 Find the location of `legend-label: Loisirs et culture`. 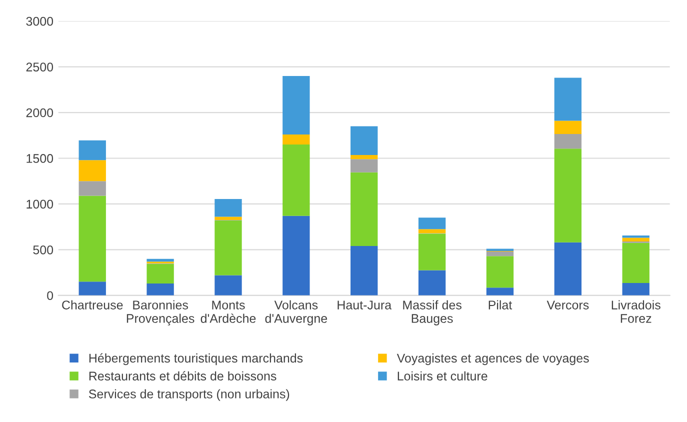

legend-label: Loisirs et culture is located at coordinates (443, 376).